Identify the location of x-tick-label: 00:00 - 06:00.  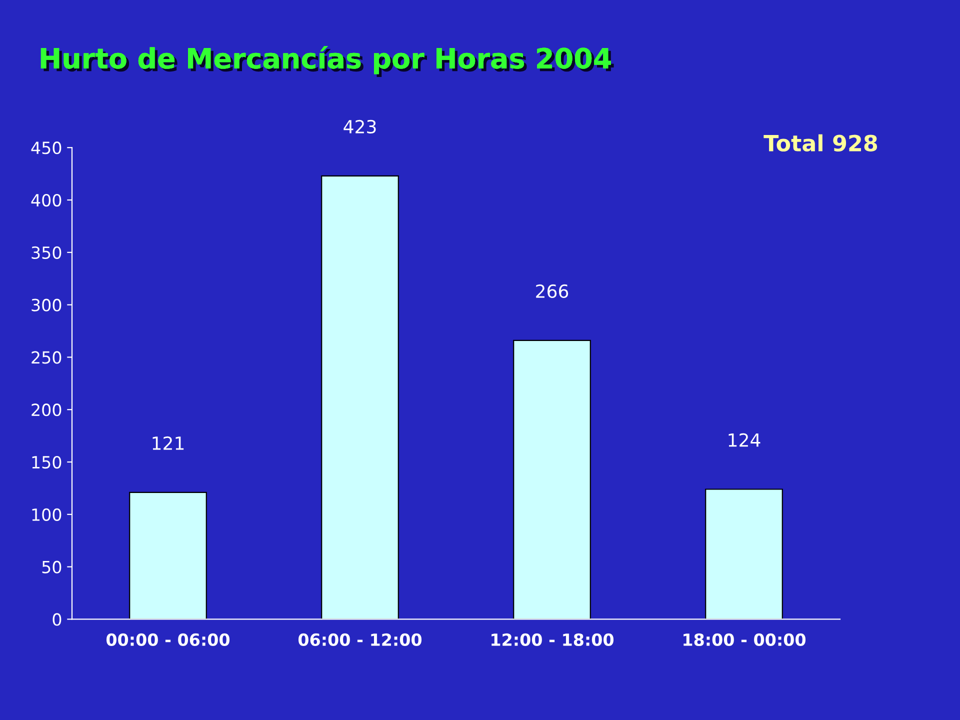
(168, 639).